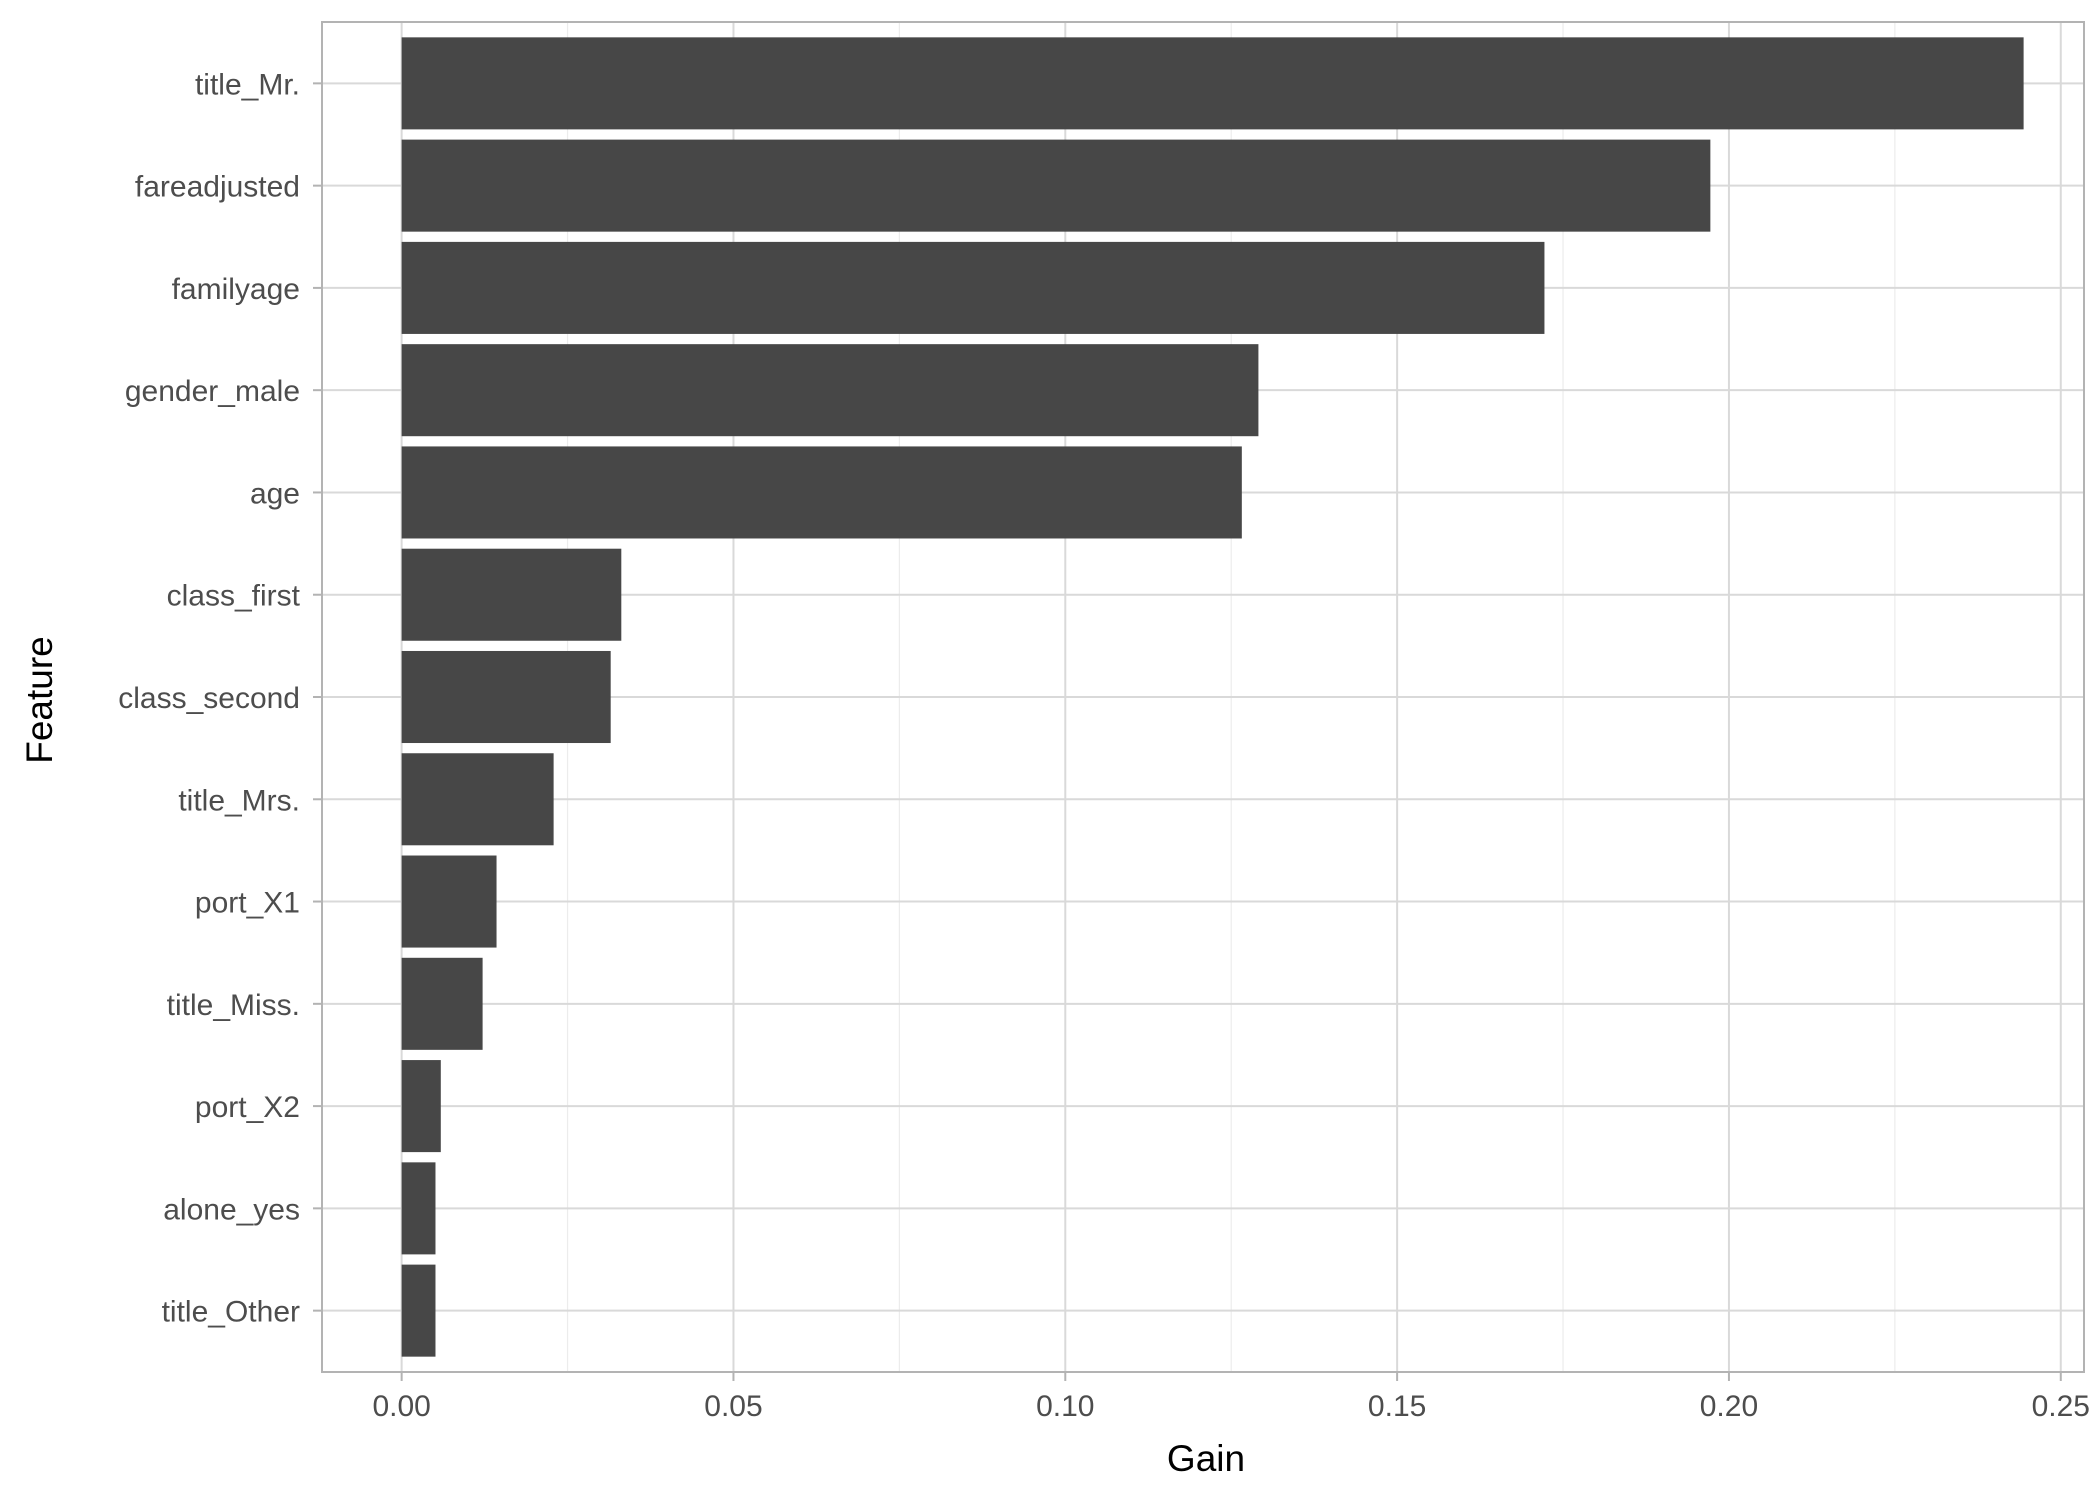 This screenshot has width=2100, height=1505. Describe the element at coordinates (418, 1310) in the screenshot. I see `bar-title-other` at that location.